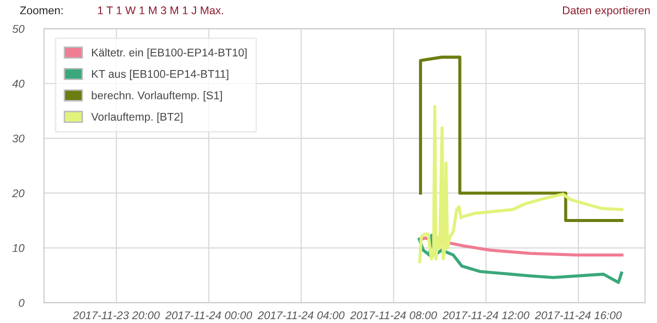 This screenshot has height=323, width=657. Describe the element at coordinates (41, 10) in the screenshot. I see `text: Zoomen:` at that location.